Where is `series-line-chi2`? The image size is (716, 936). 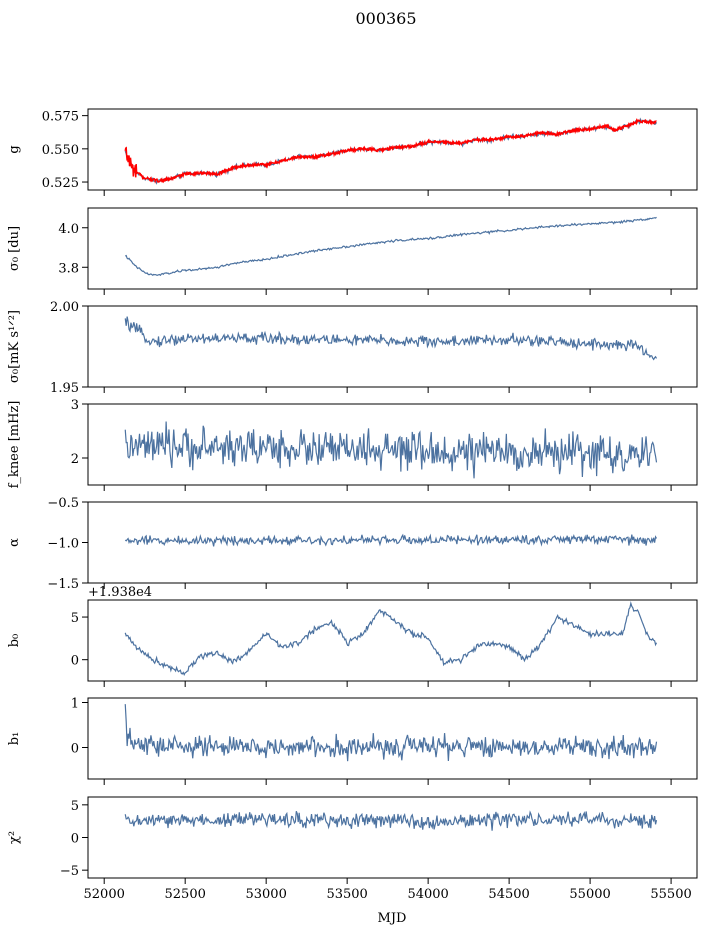
series-line-chi2 is located at coordinates (391, 820).